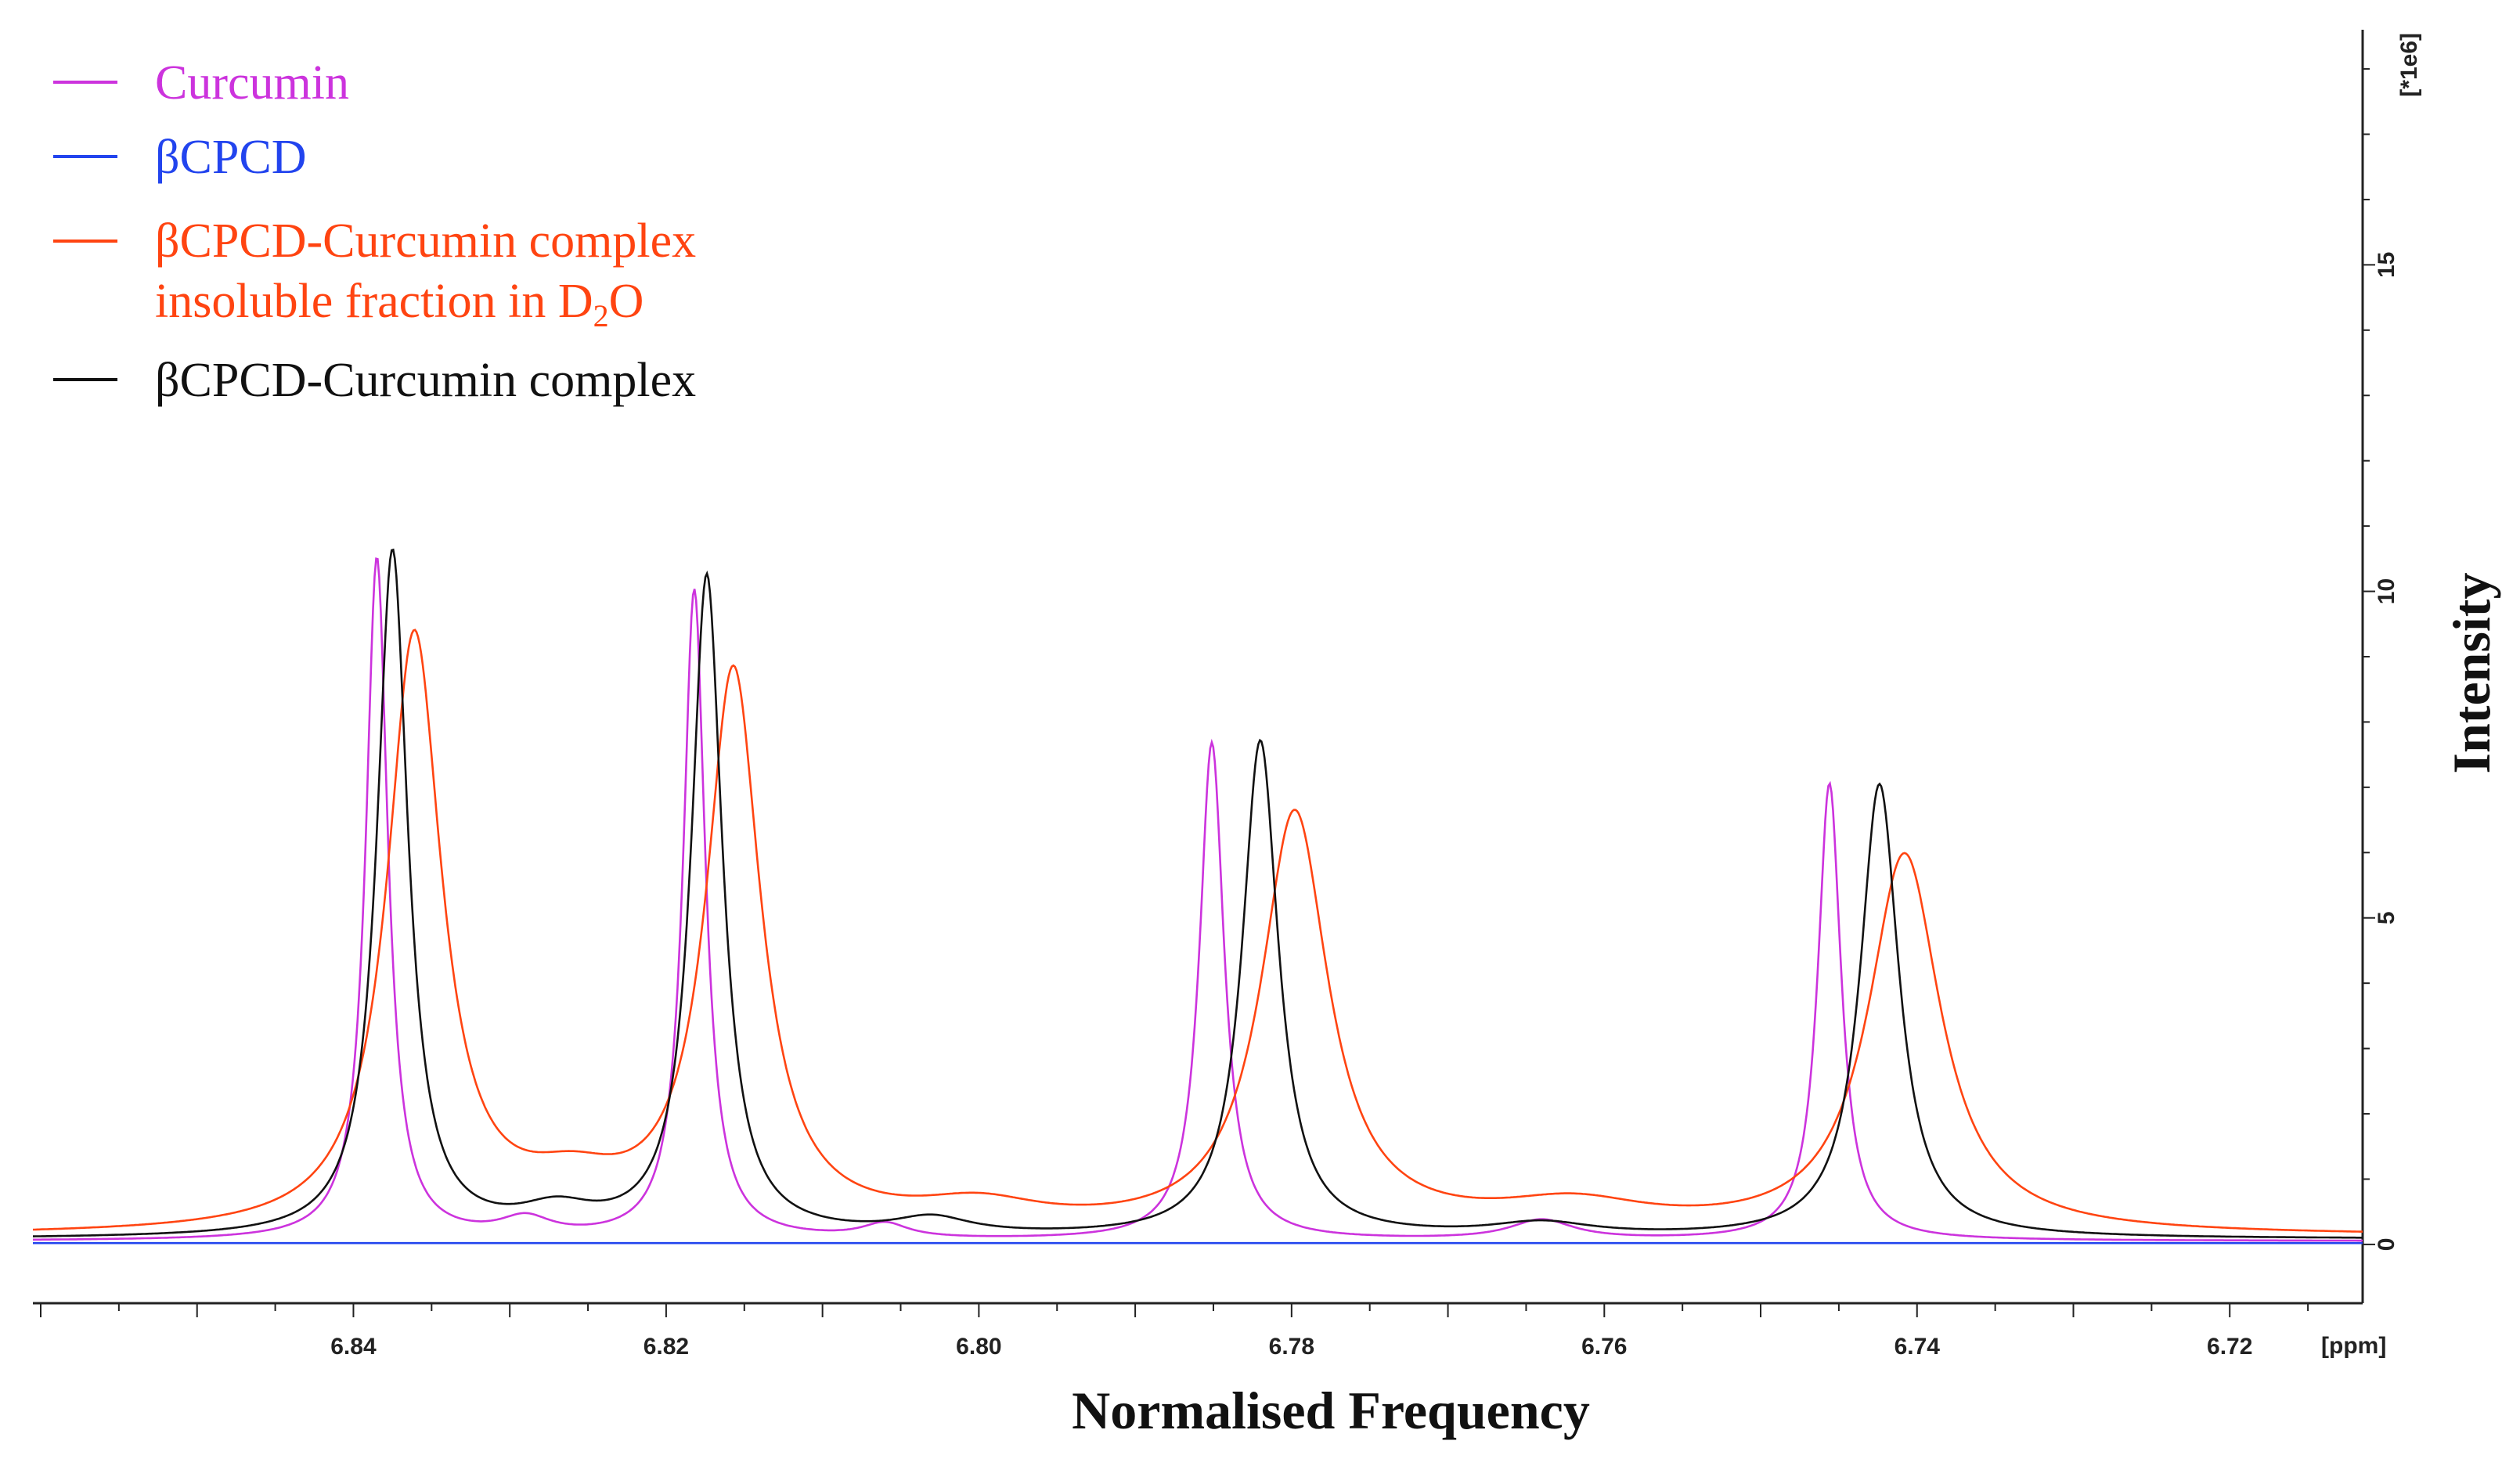  What do you see at coordinates (374, 301) in the screenshot?
I see `legend-line2-prefix: insoluble fraction in D` at bounding box center [374, 301].